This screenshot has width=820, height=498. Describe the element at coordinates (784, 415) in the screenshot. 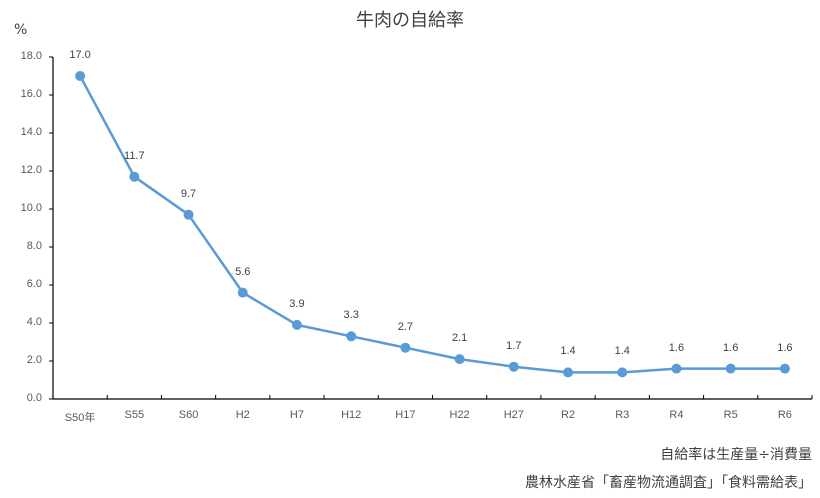

I see `x-tick-label: R6` at that location.